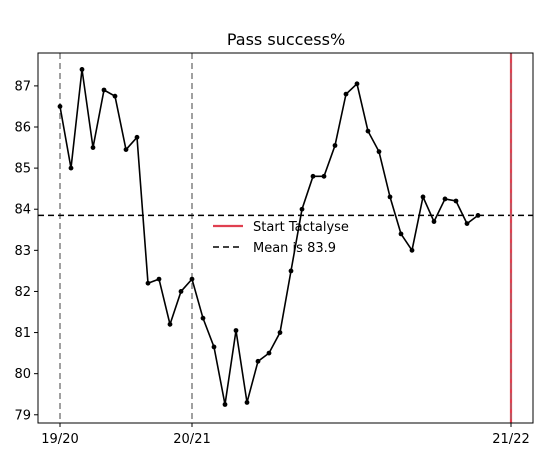 Image resolution: width=543 pixels, height=456 pixels. I want to click on y-tick-label: 79, so click(22, 415).